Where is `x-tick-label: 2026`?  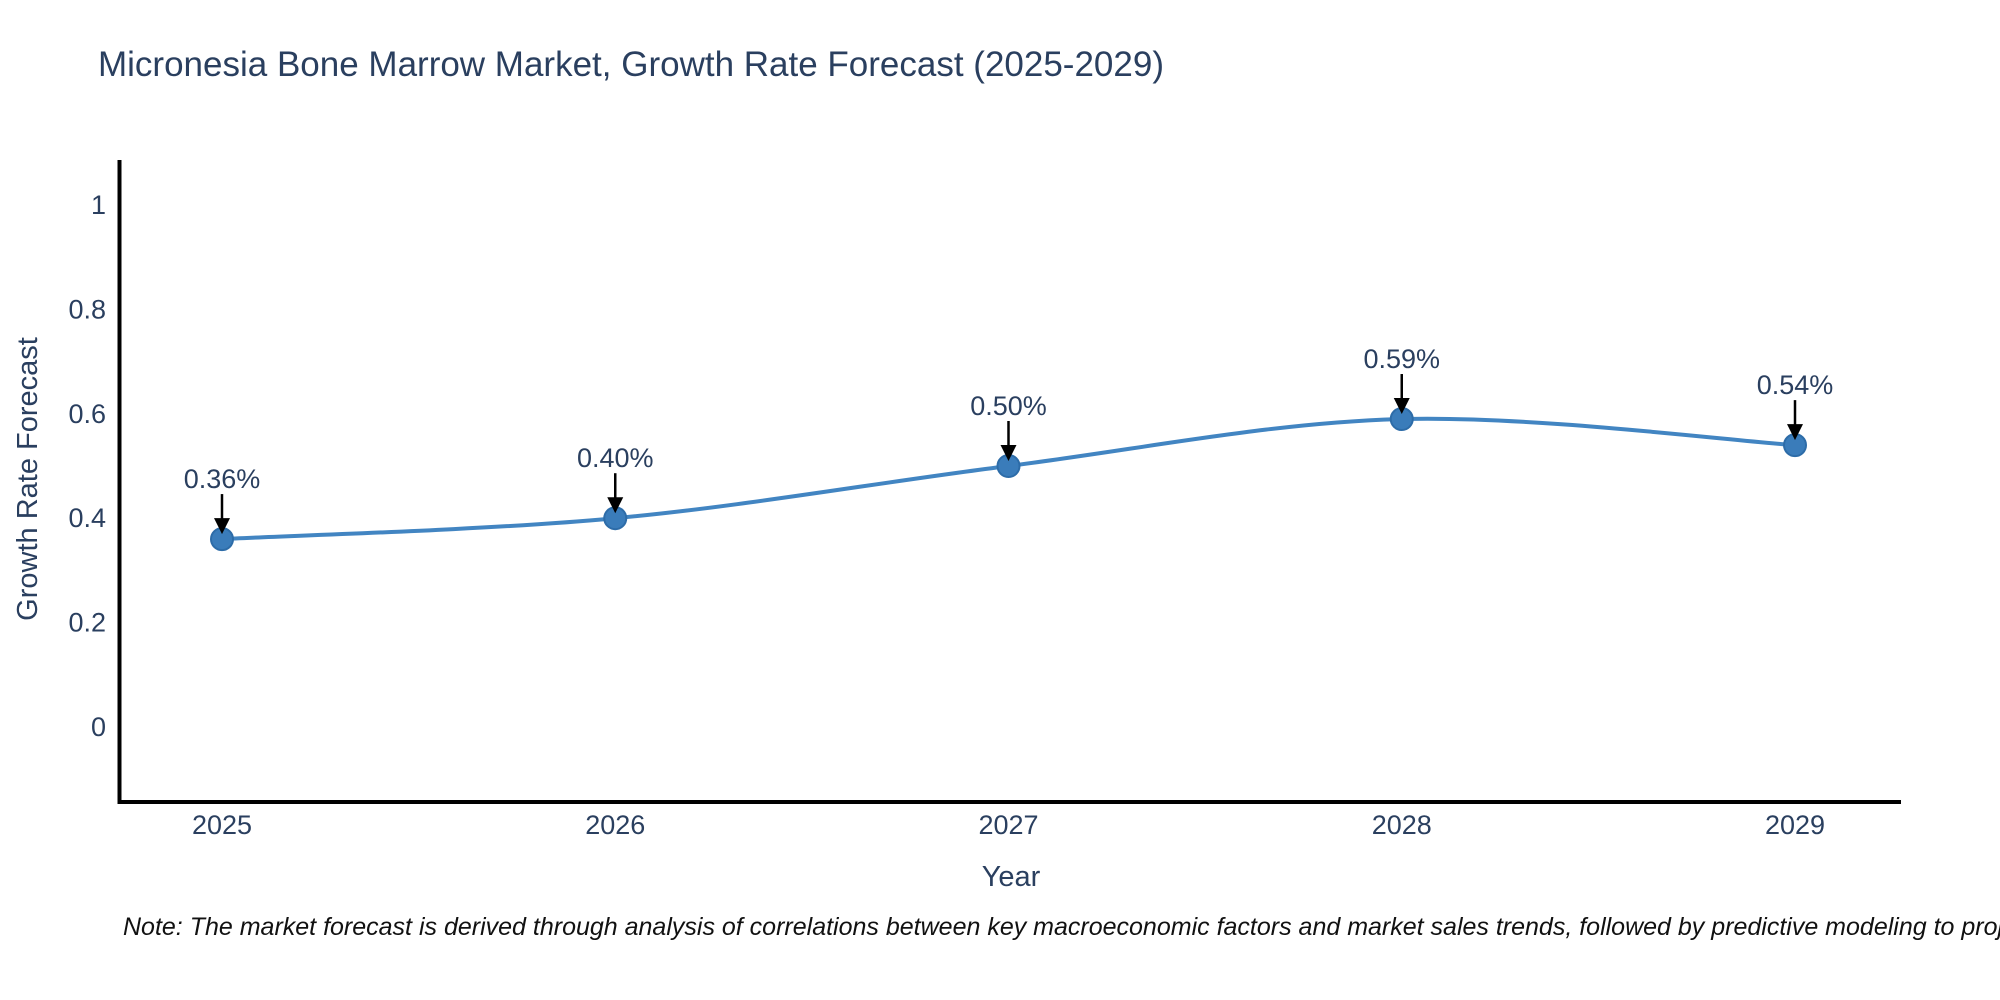 x-tick-label: 2026 is located at coordinates (615, 825).